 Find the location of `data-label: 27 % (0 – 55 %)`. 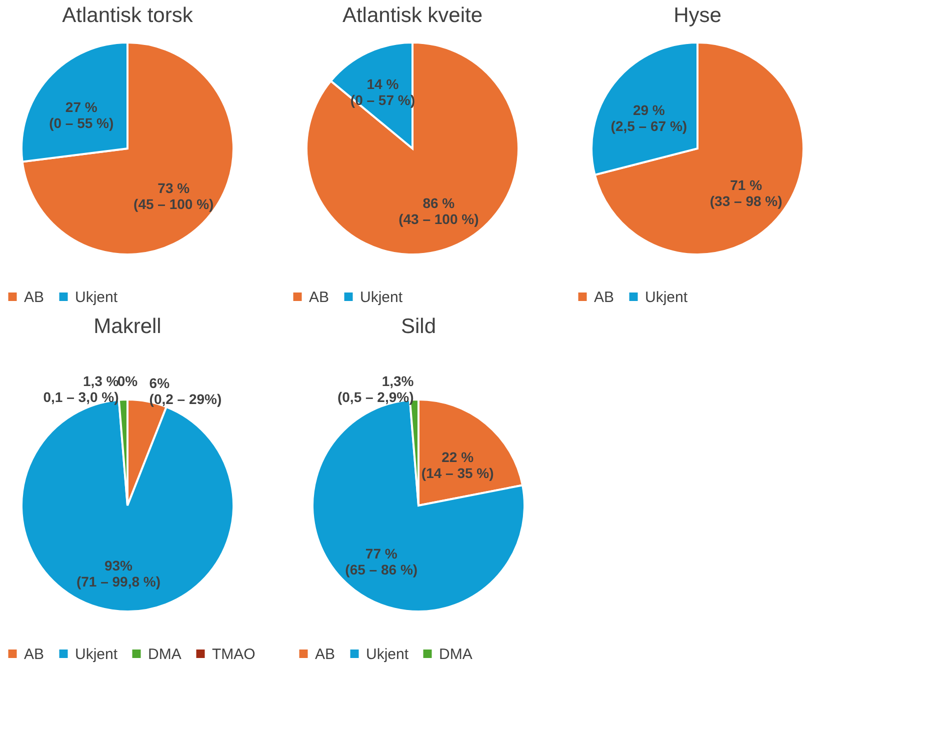

data-label: 27 % (0 – 55 %) is located at coordinates (81, 114).